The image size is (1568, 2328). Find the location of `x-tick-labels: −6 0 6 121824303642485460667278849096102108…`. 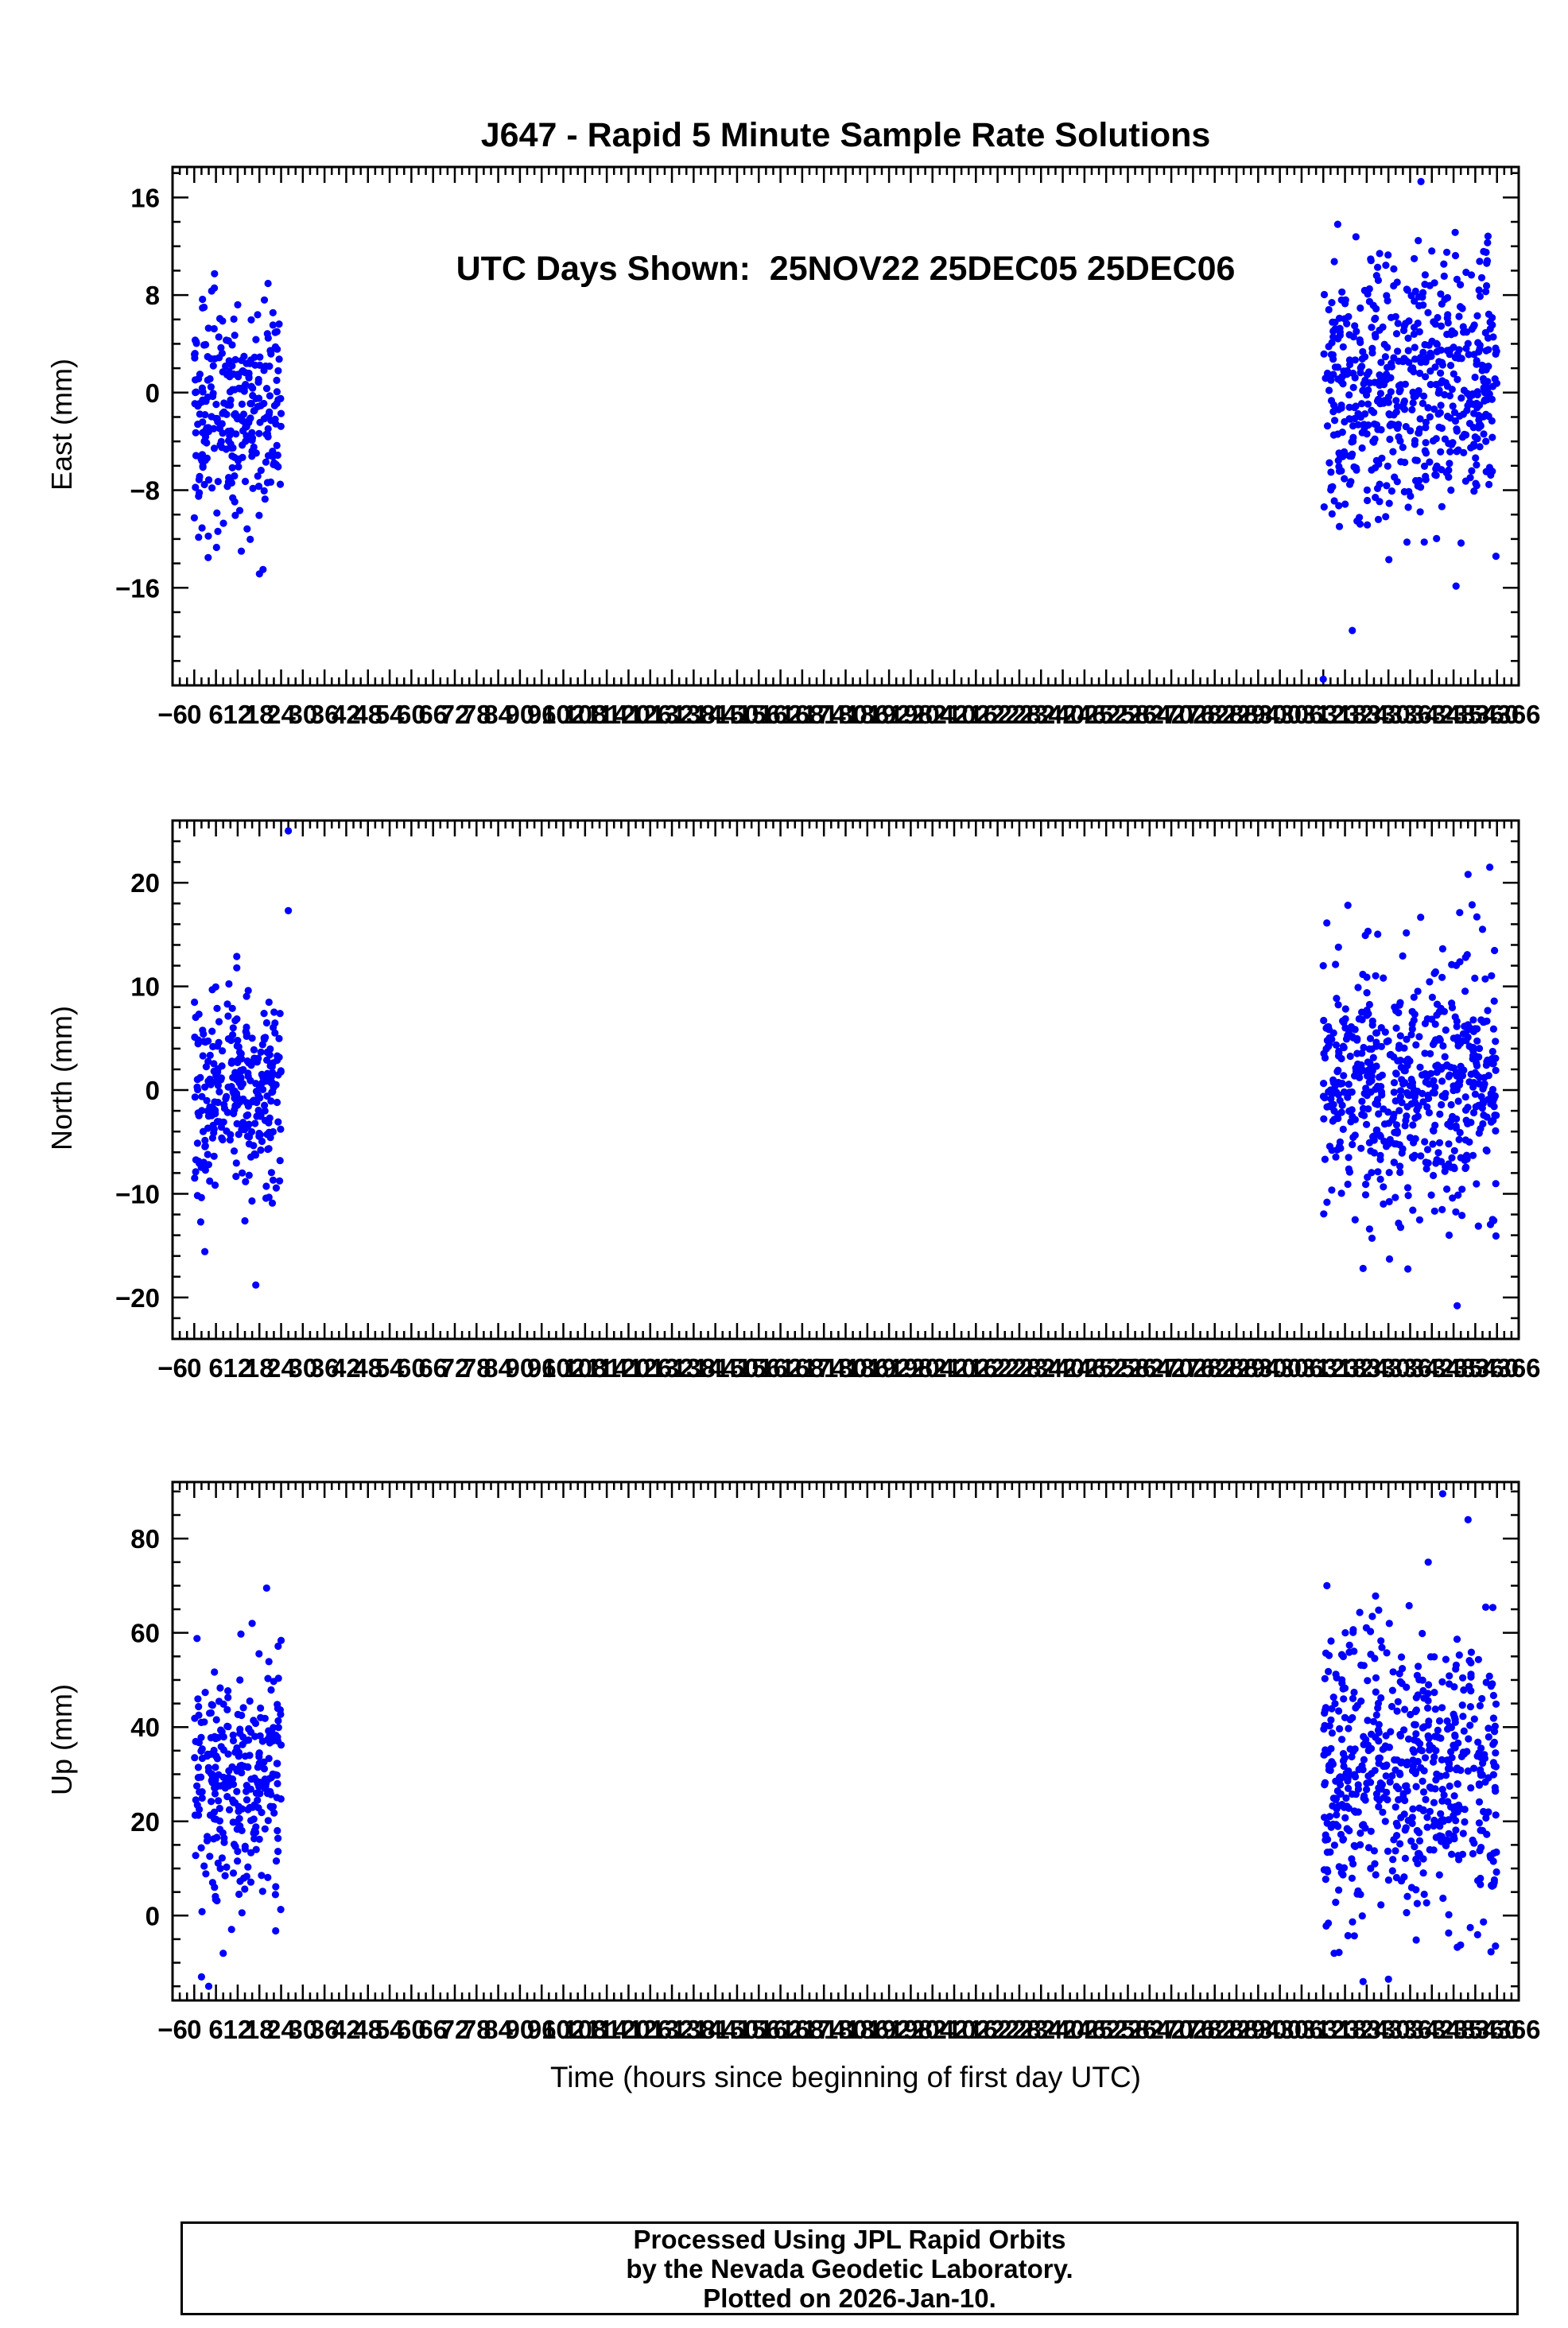

x-tick-labels: −6 0 6 121824303642485460667278849096102108… is located at coordinates (848, 2029).